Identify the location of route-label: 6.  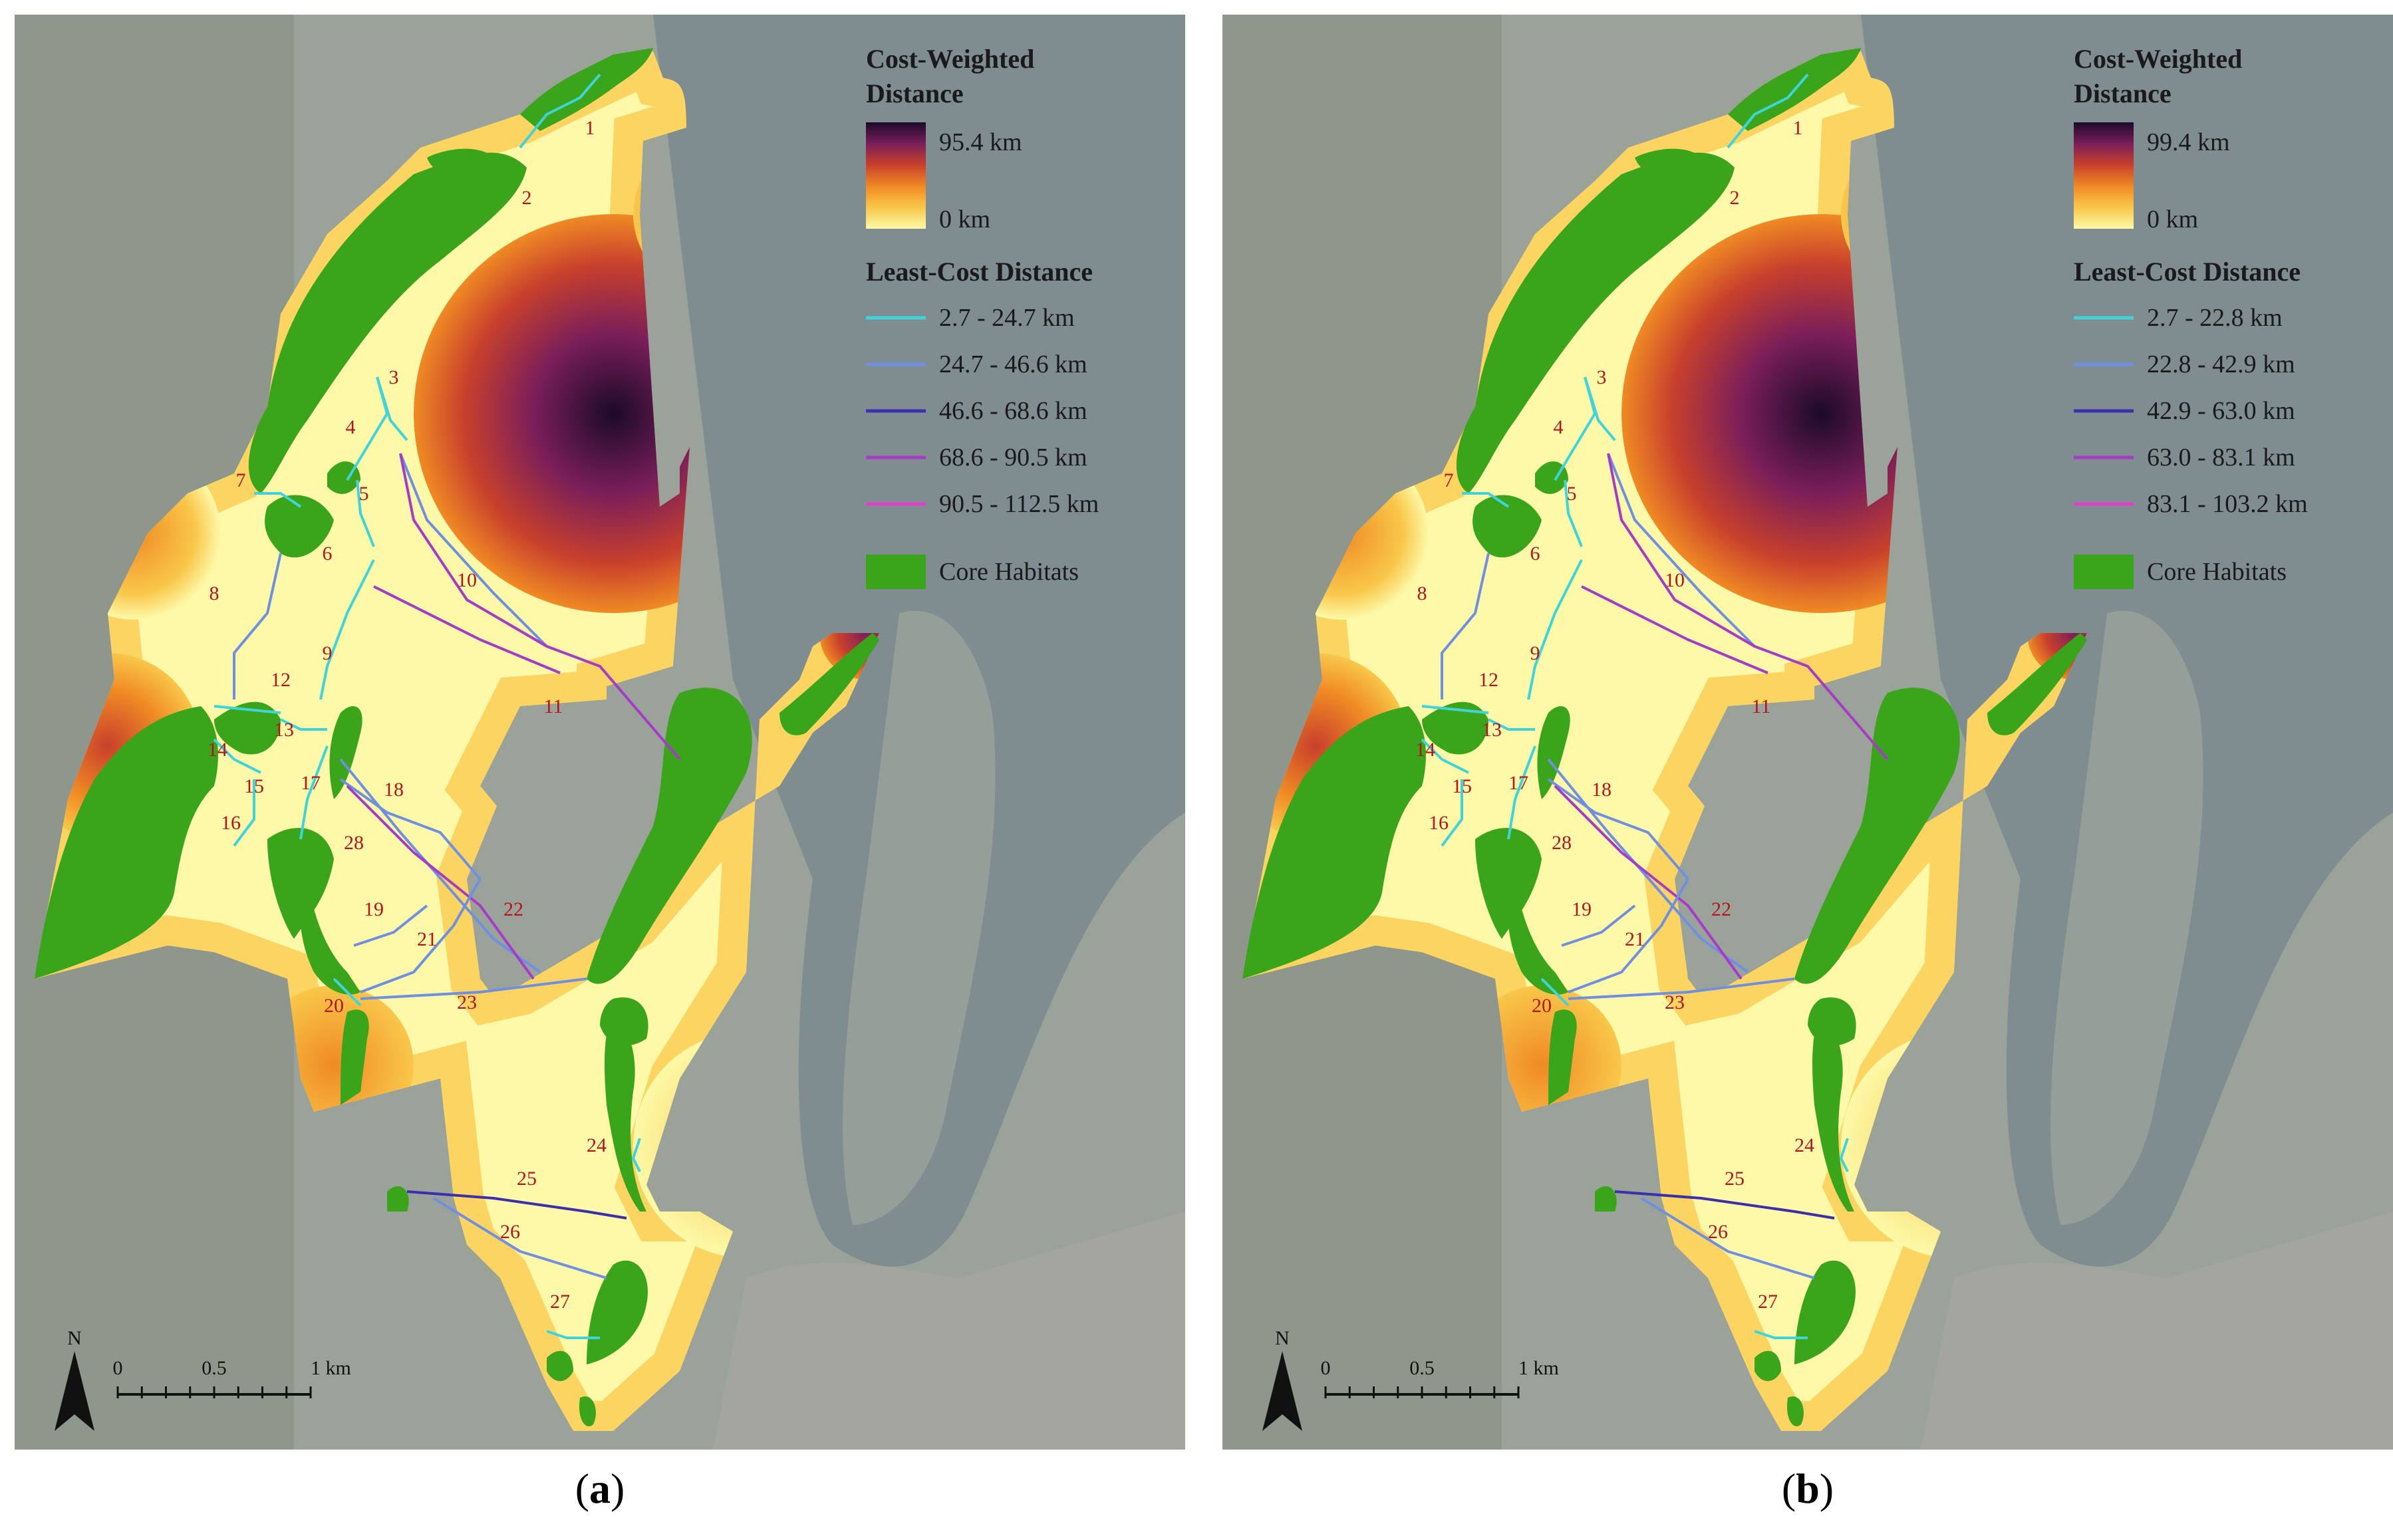
(1535, 554).